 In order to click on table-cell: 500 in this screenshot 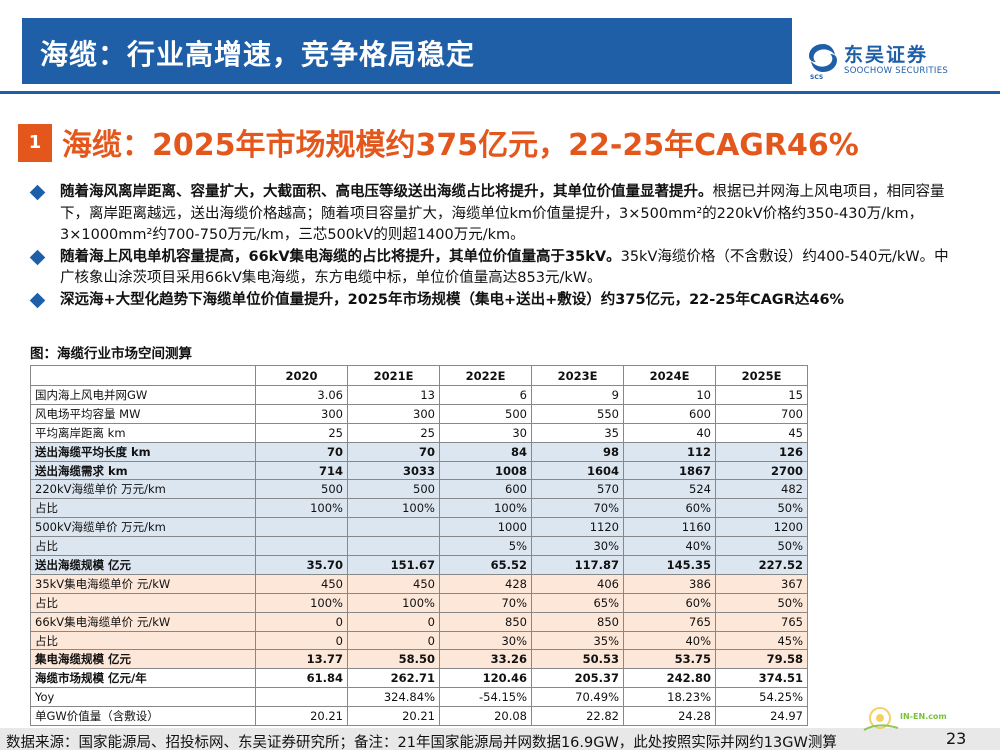, I will do `click(485, 413)`.